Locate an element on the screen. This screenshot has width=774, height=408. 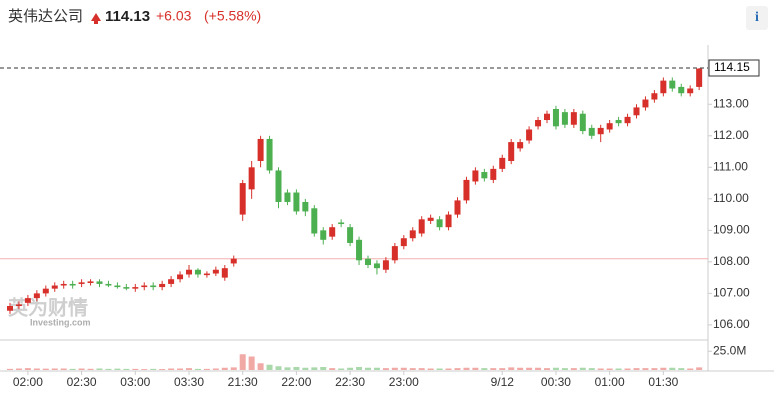
last-price-label: 114.15 is located at coordinates (732, 67).